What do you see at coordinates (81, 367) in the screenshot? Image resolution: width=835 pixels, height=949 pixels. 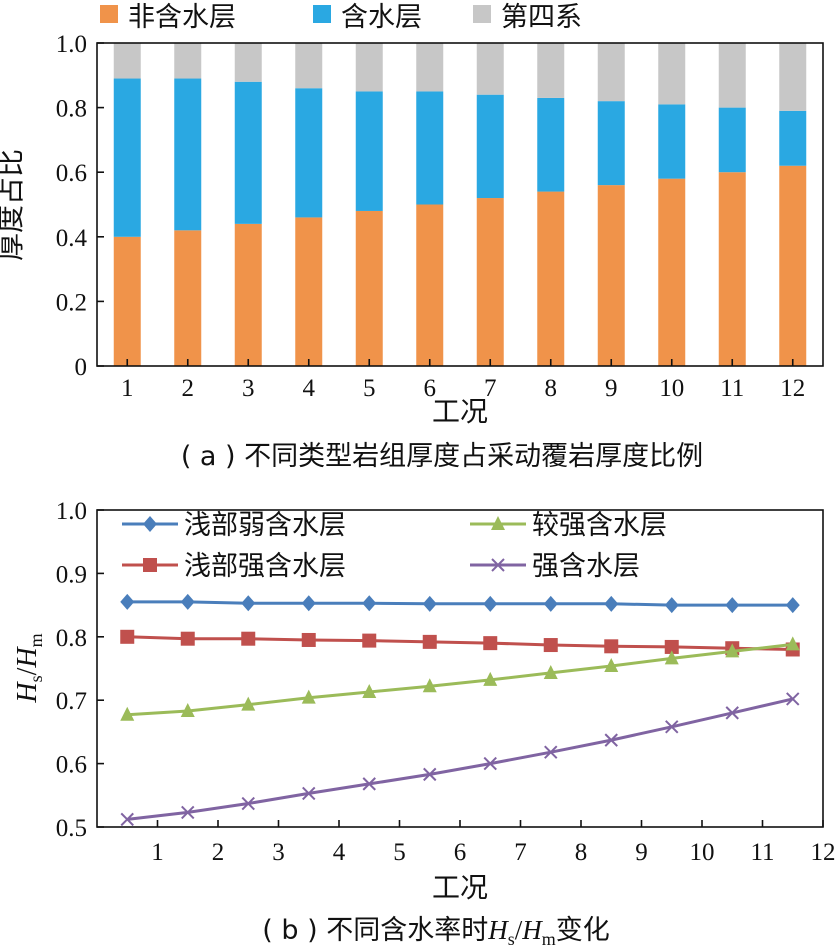 I see `y-tick-label: 0` at bounding box center [81, 367].